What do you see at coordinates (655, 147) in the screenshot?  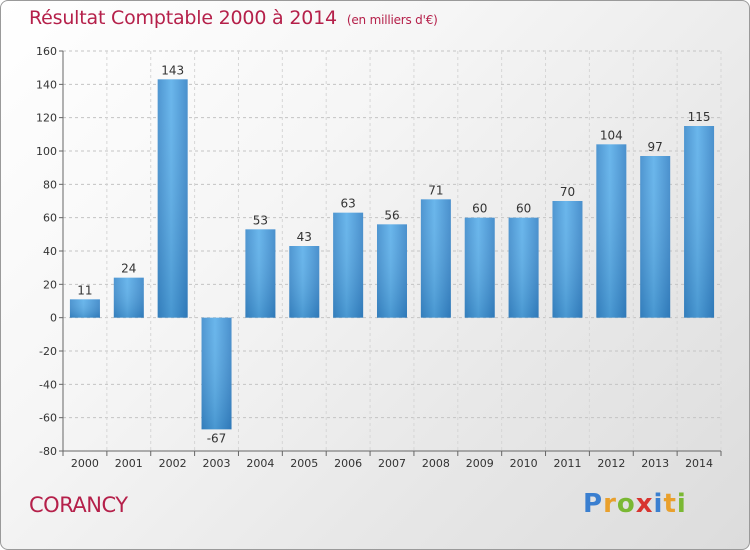 I see `value-label: 97` at bounding box center [655, 147].